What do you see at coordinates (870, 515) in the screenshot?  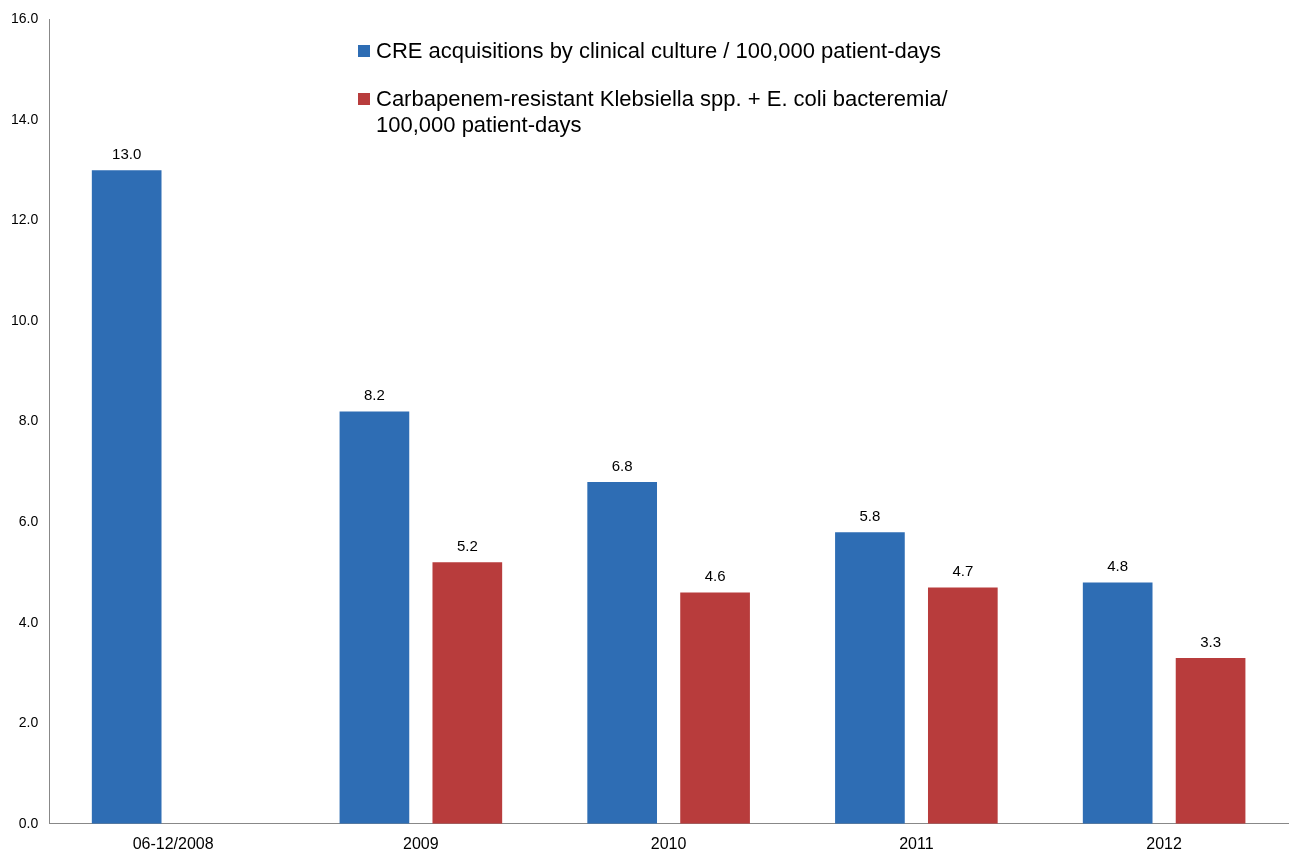 I see `data-label: 5.8` at bounding box center [870, 515].